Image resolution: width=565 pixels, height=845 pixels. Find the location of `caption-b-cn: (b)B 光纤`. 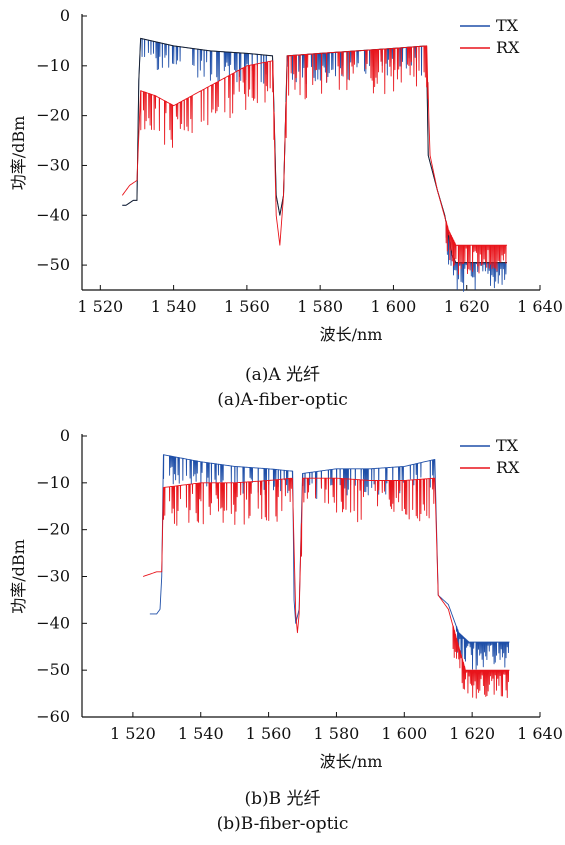

caption-b-cn: (b)B 光纤 is located at coordinates (282, 799).